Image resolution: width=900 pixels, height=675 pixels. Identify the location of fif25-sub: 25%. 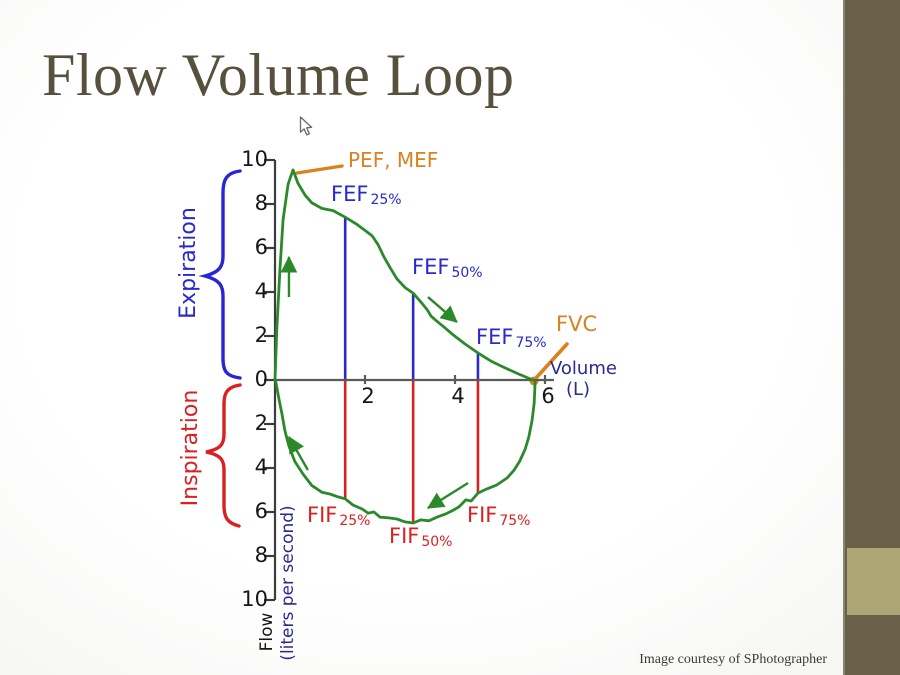
(355, 521).